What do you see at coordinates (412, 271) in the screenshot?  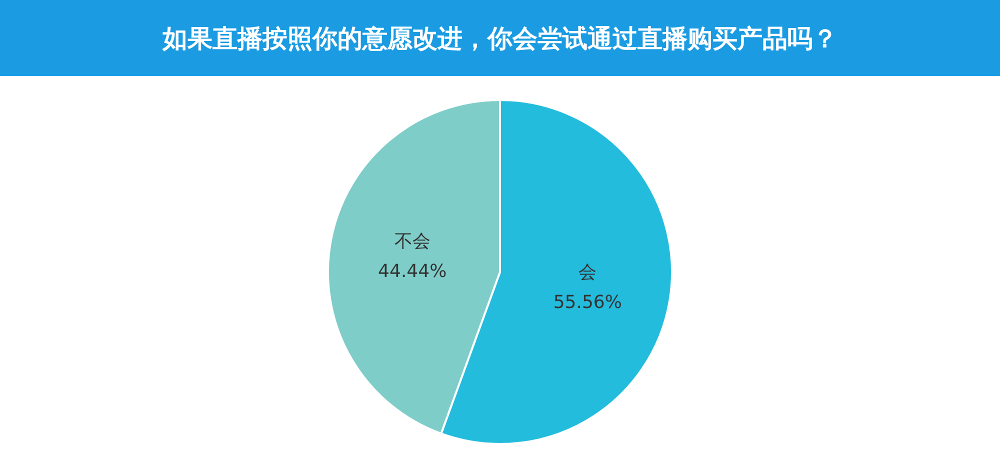 I see `data-label: 44.44%` at bounding box center [412, 271].